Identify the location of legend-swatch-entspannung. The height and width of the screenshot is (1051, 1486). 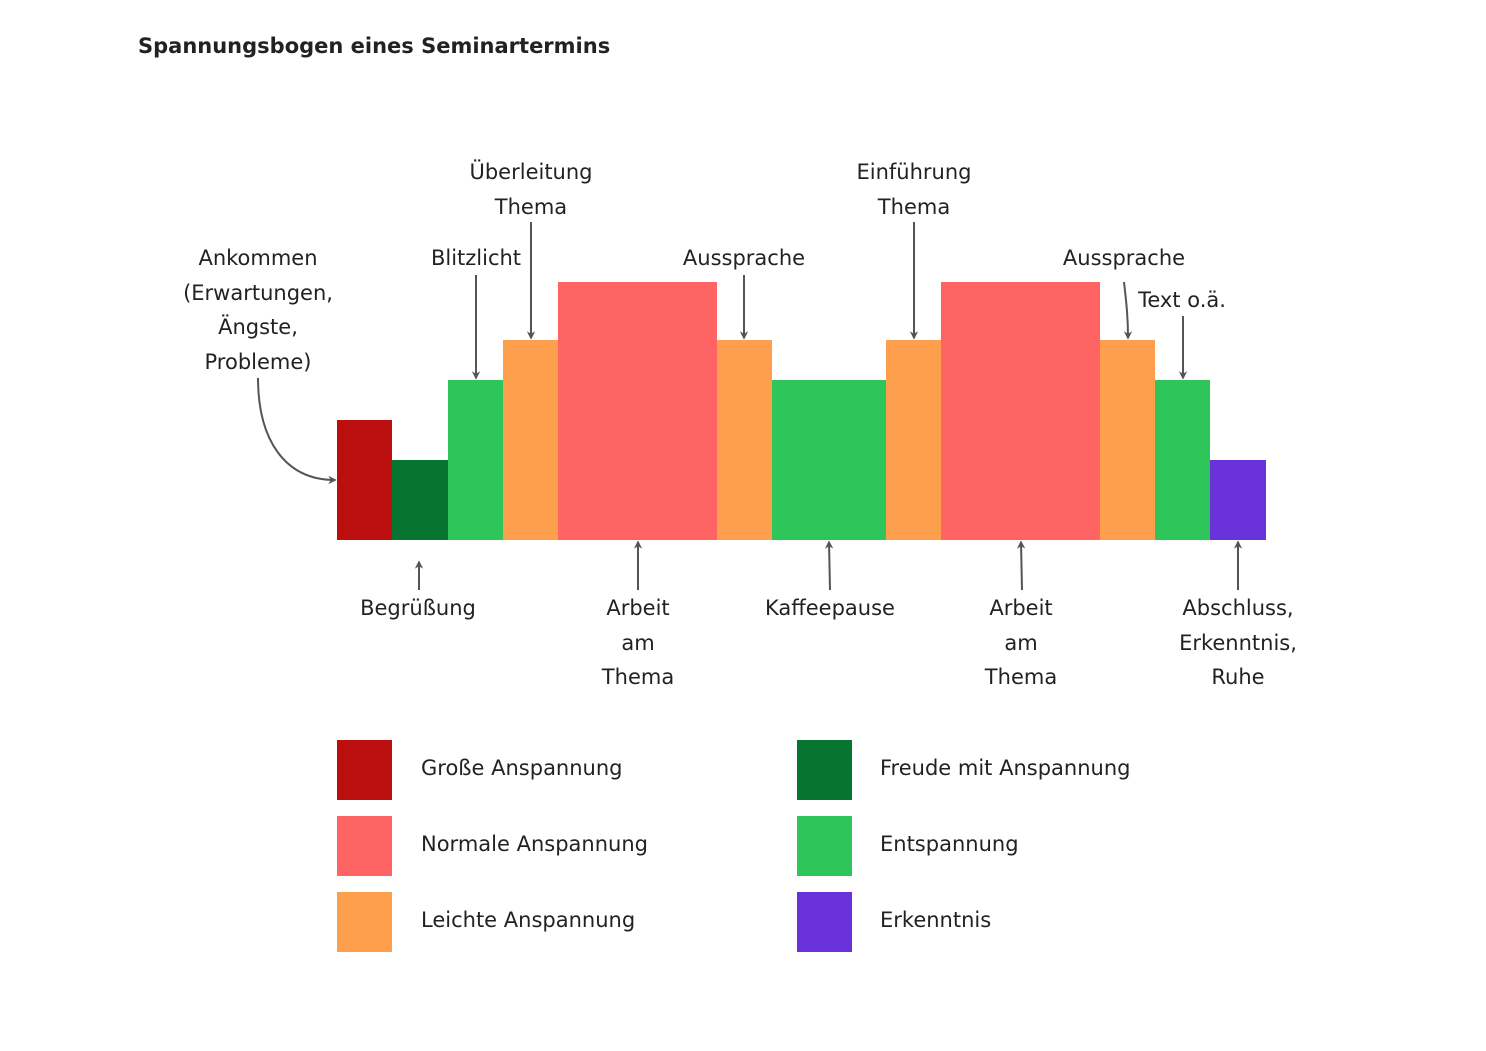
(824, 846).